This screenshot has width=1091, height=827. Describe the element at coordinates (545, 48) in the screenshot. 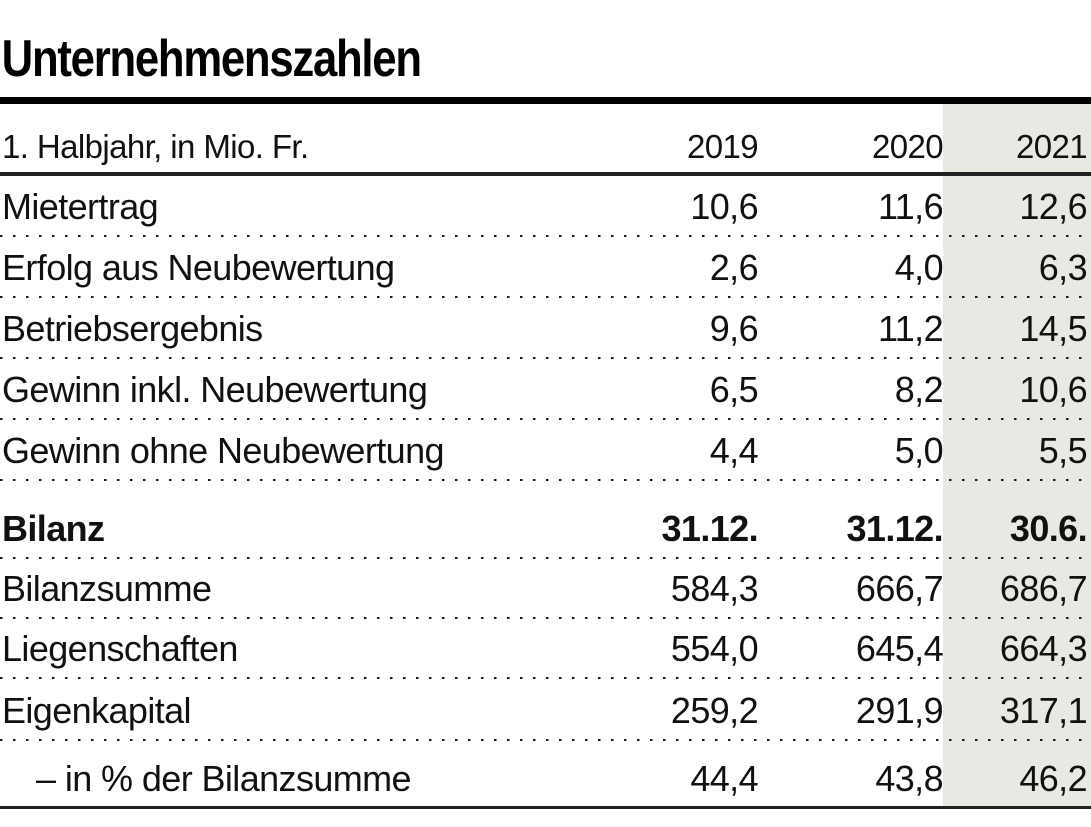

I see `title-area: Unternehmenszahlen` at that location.